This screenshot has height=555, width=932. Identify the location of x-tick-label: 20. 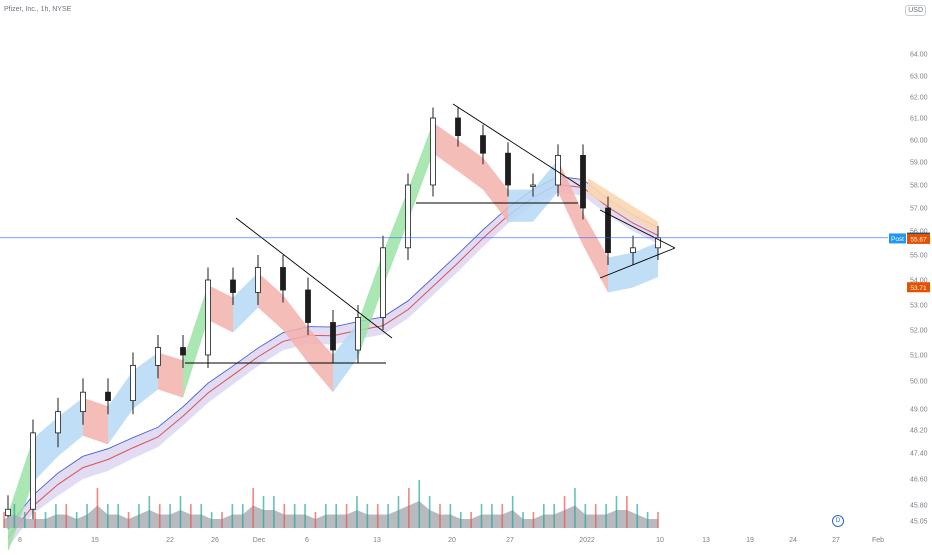
(452, 540).